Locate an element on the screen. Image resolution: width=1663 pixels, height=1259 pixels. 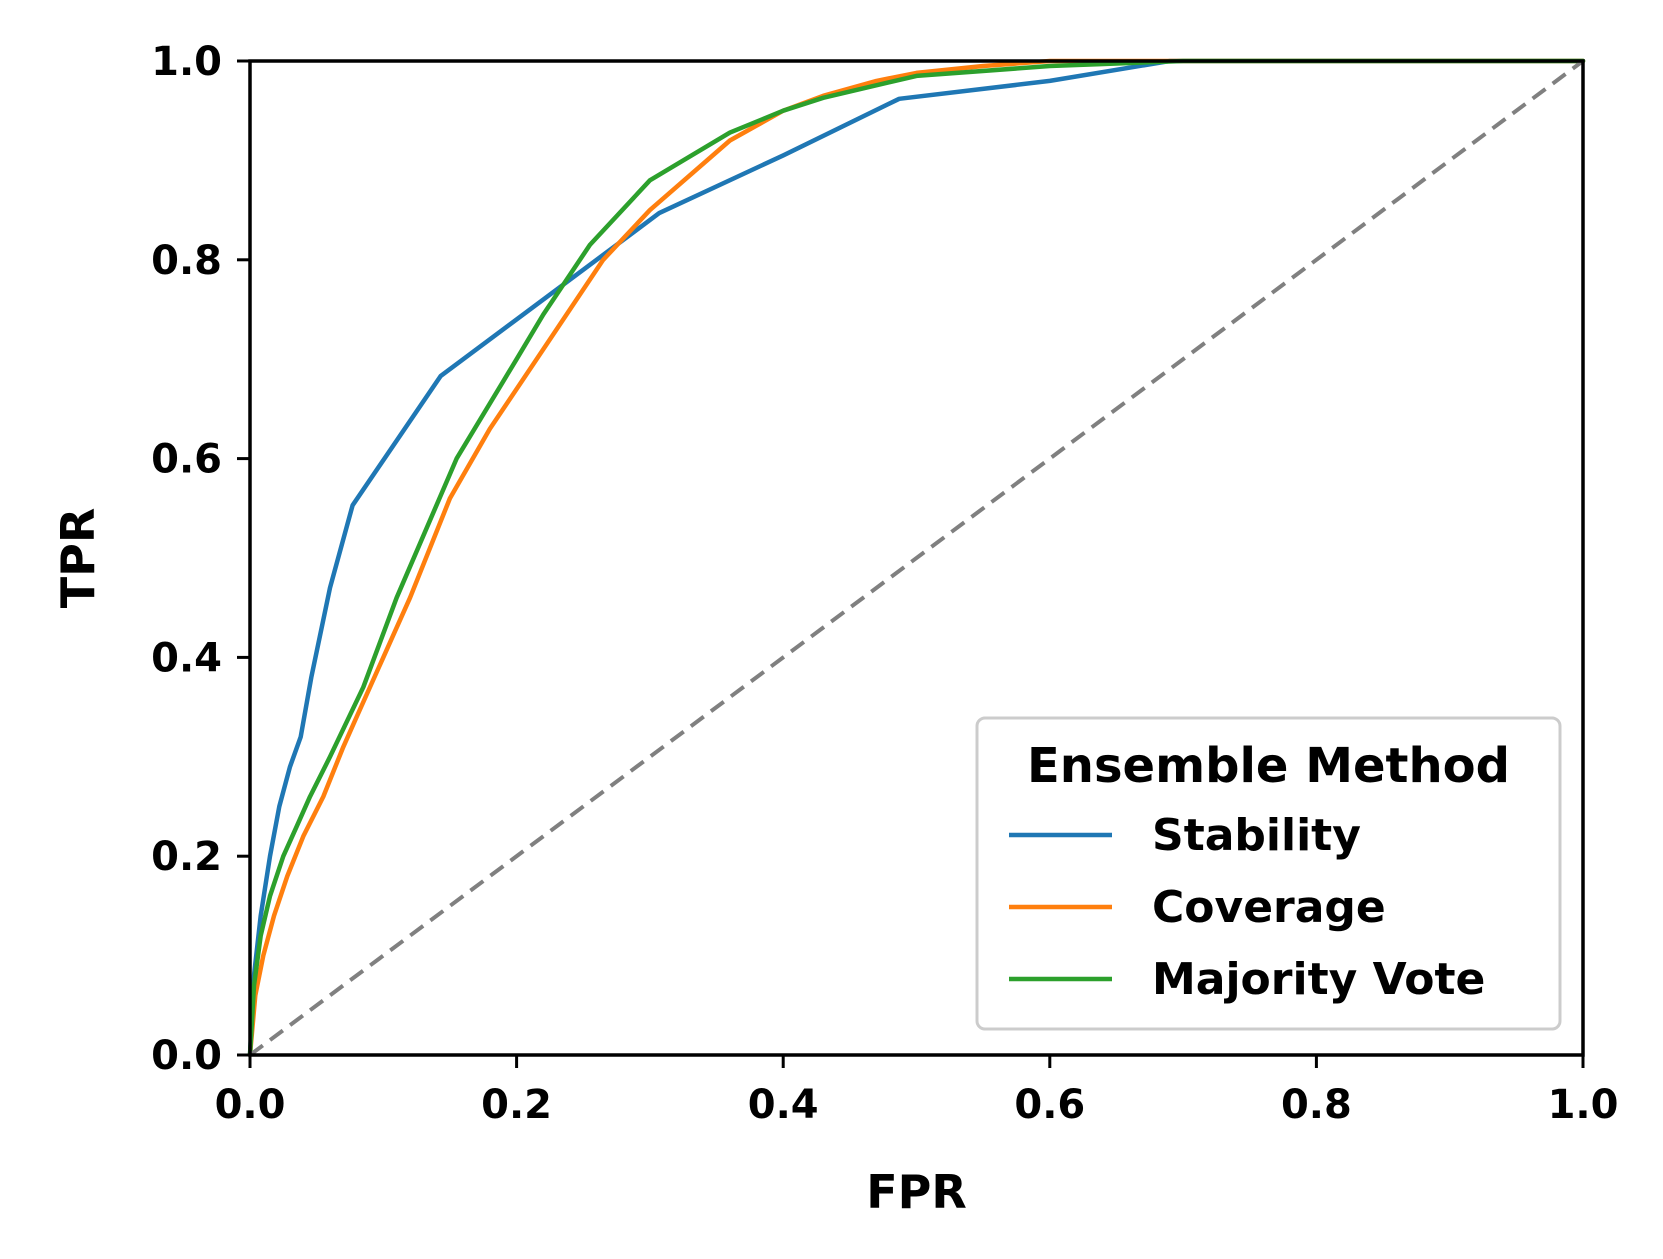
y-tick-label: 0.0 is located at coordinates (186, 1056).